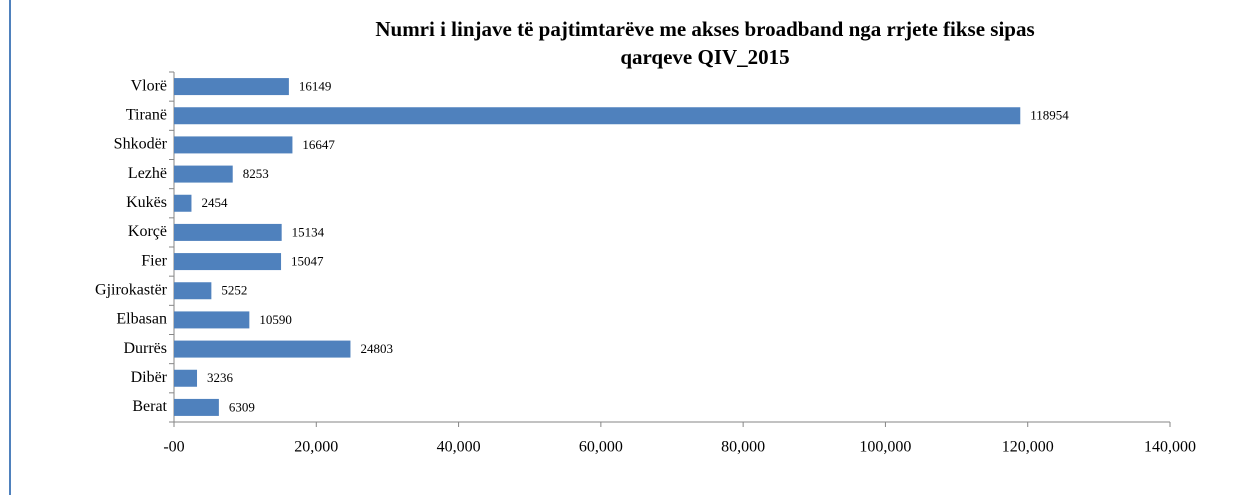 The image size is (1233, 495). What do you see at coordinates (316, 447) in the screenshot?
I see `x-tick-label: 20,000` at bounding box center [316, 447].